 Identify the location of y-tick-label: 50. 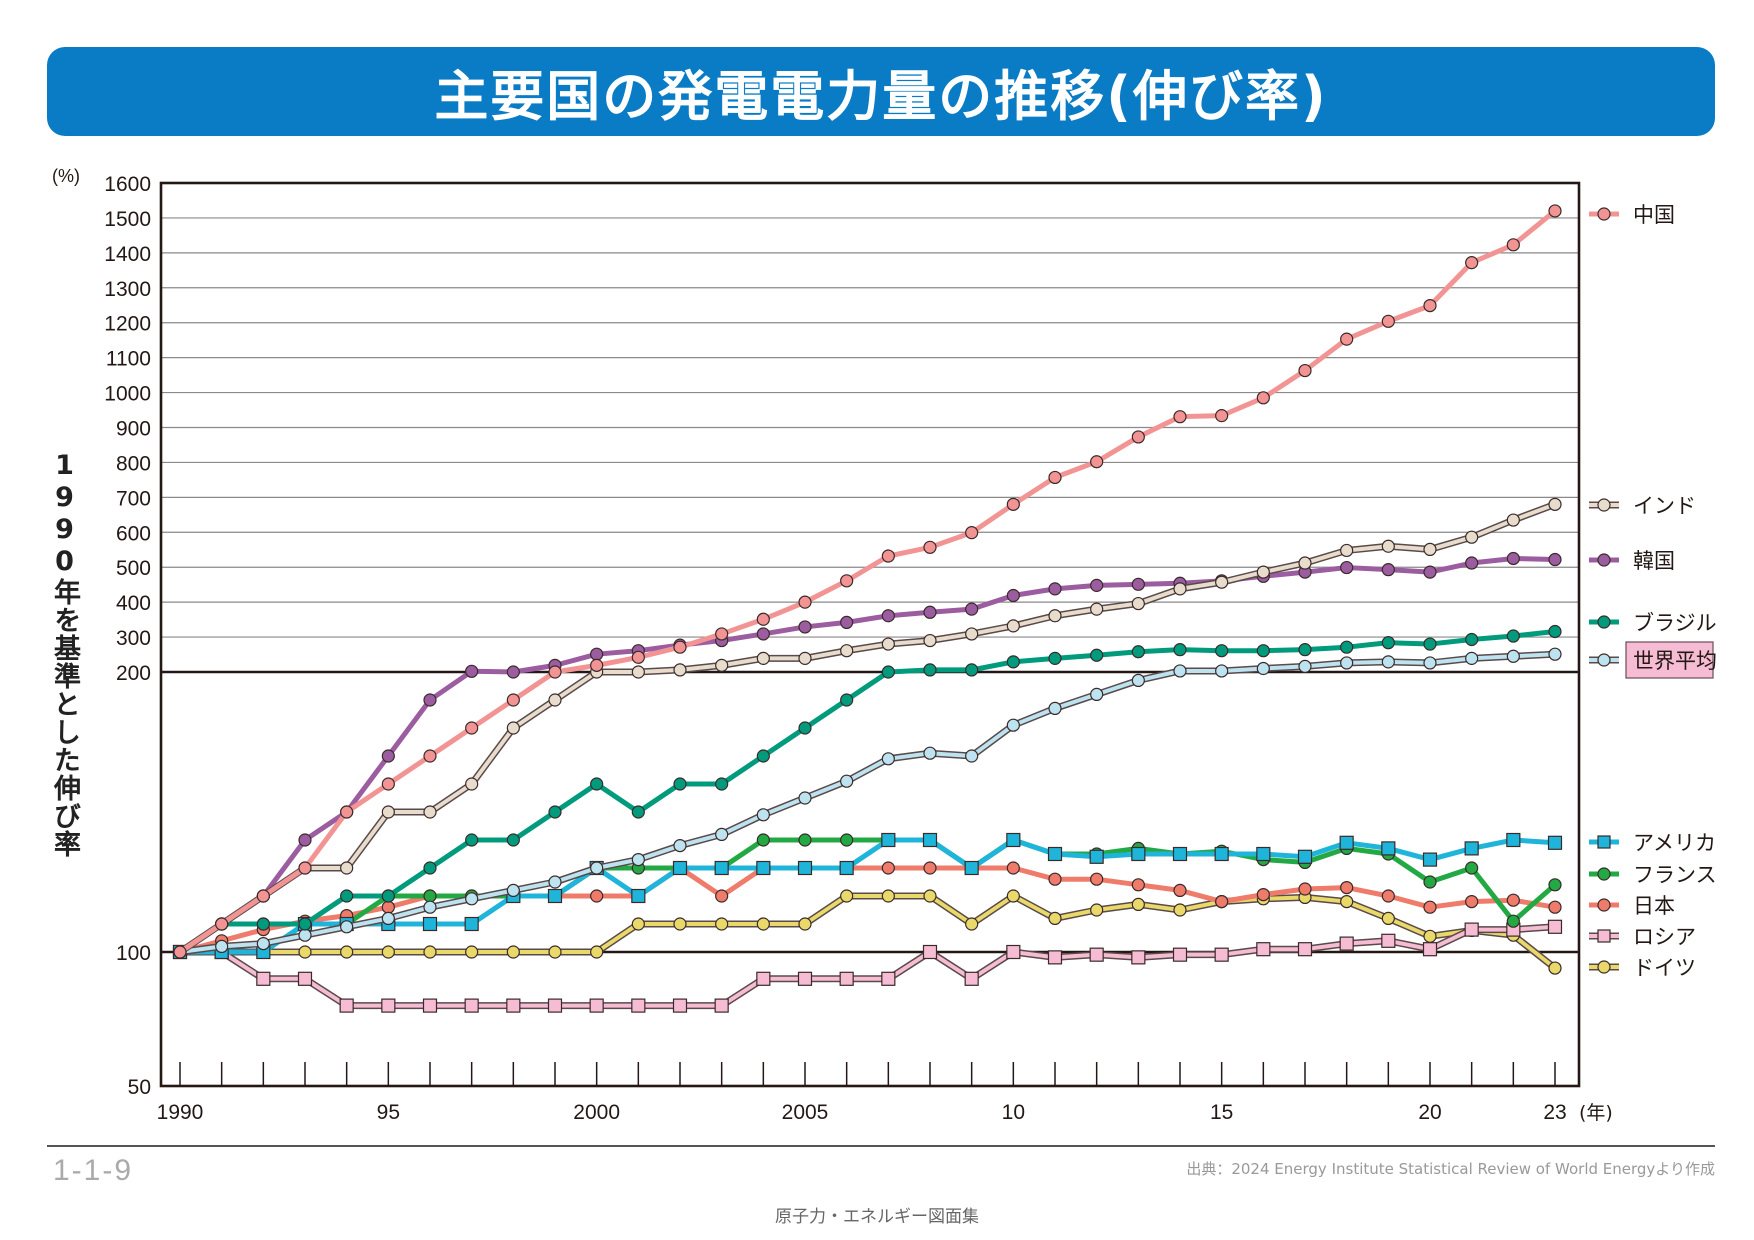
(139, 1087).